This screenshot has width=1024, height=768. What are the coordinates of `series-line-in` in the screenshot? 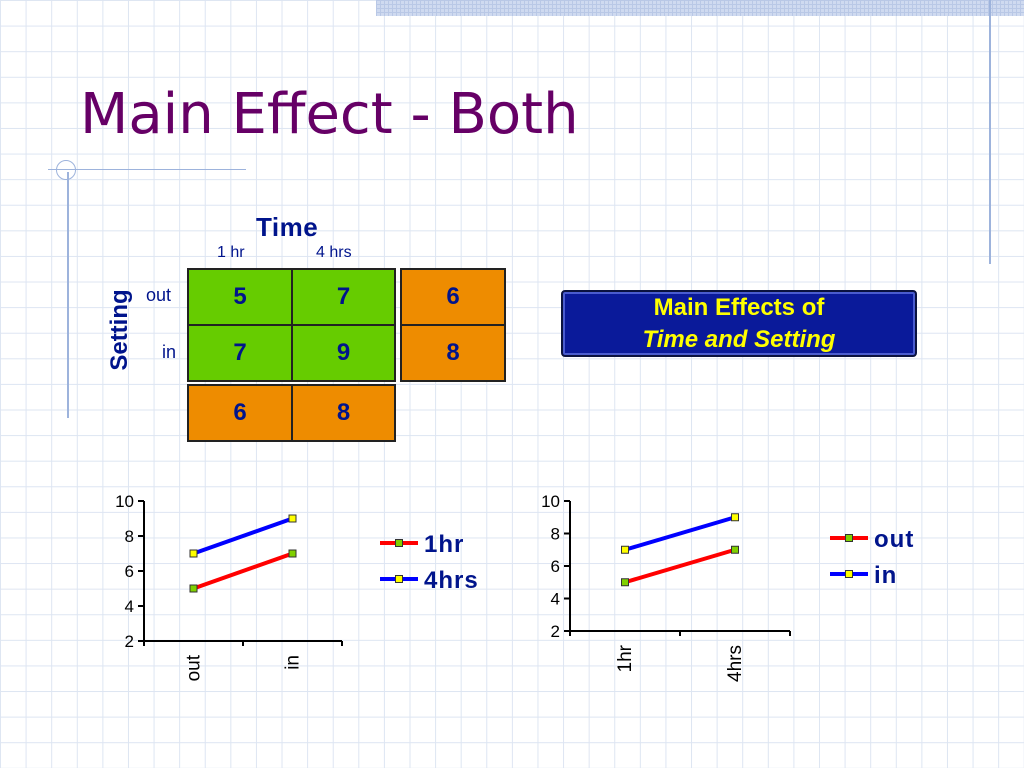 It's located at (680, 533).